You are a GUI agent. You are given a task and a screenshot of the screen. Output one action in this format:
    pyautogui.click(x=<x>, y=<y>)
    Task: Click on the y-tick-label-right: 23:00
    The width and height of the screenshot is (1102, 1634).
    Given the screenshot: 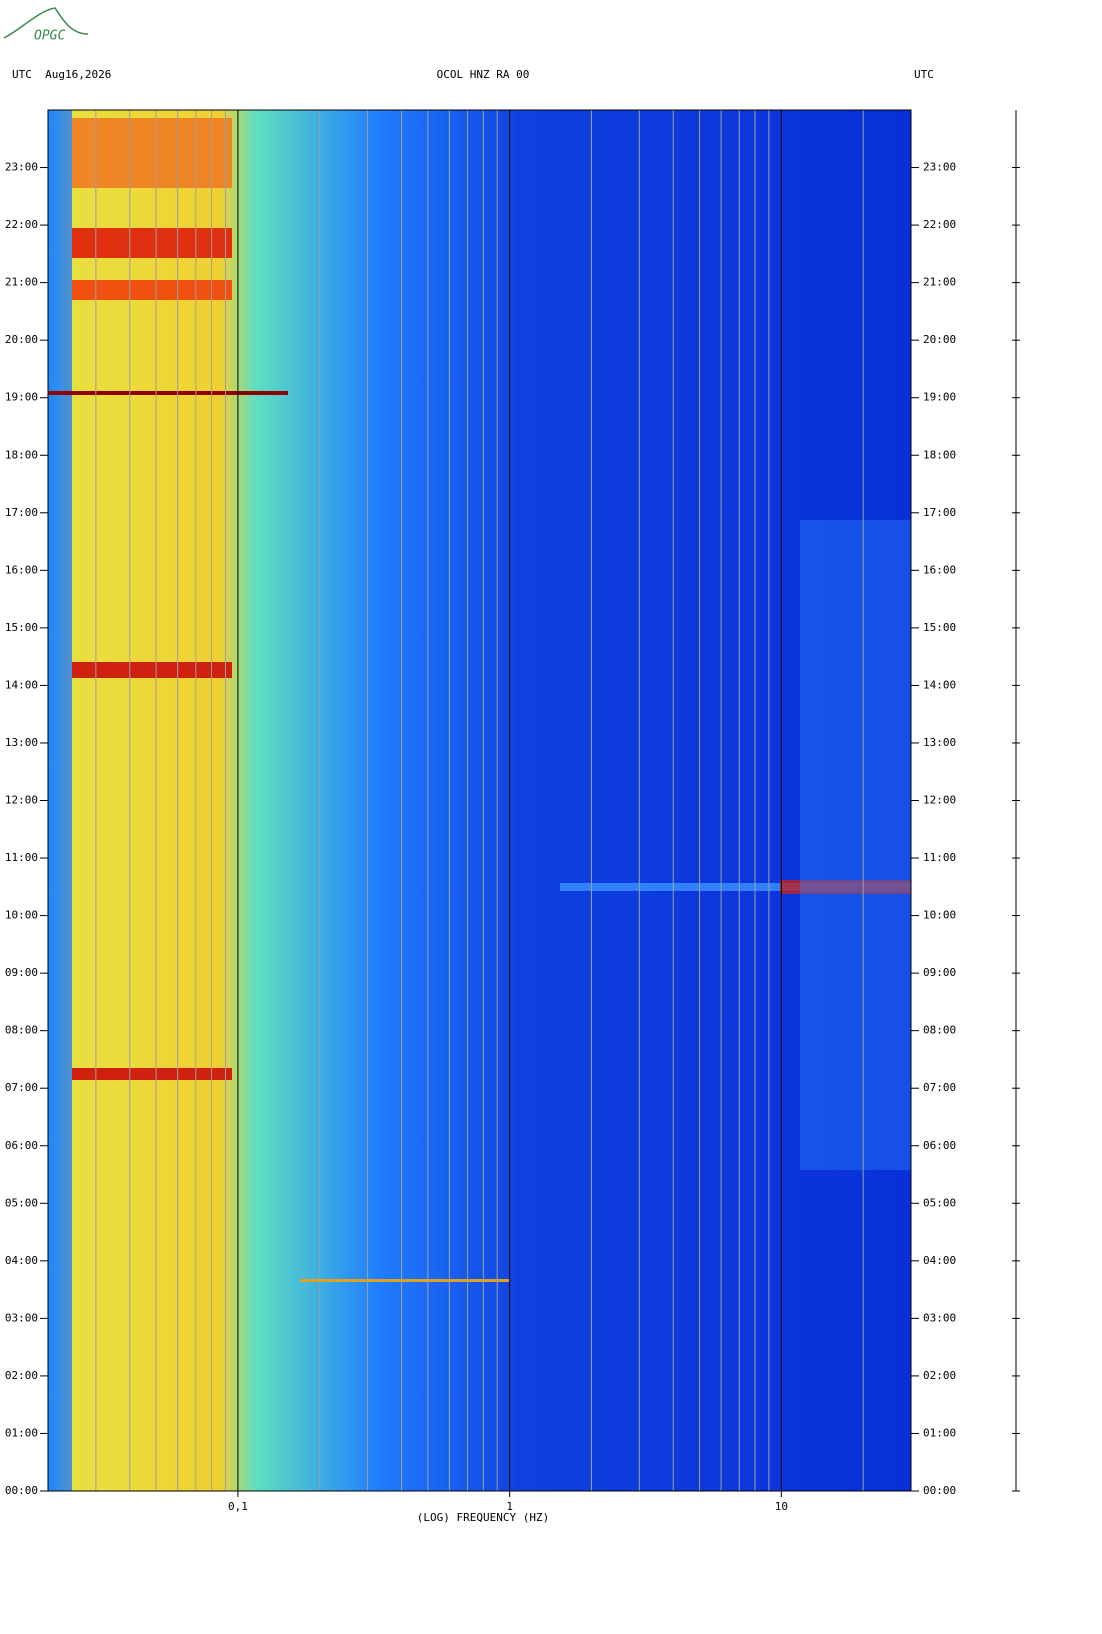 What is the action you would take?
    pyautogui.click(x=939, y=167)
    